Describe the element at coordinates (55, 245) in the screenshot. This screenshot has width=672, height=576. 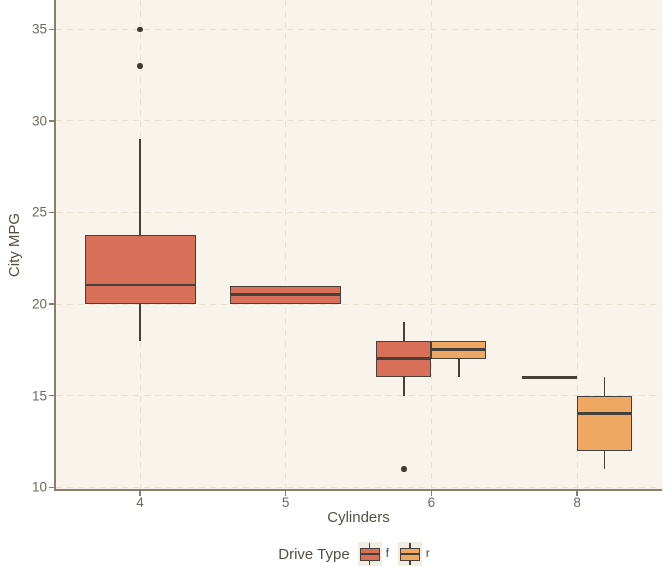
I see `y-axis-line` at that location.